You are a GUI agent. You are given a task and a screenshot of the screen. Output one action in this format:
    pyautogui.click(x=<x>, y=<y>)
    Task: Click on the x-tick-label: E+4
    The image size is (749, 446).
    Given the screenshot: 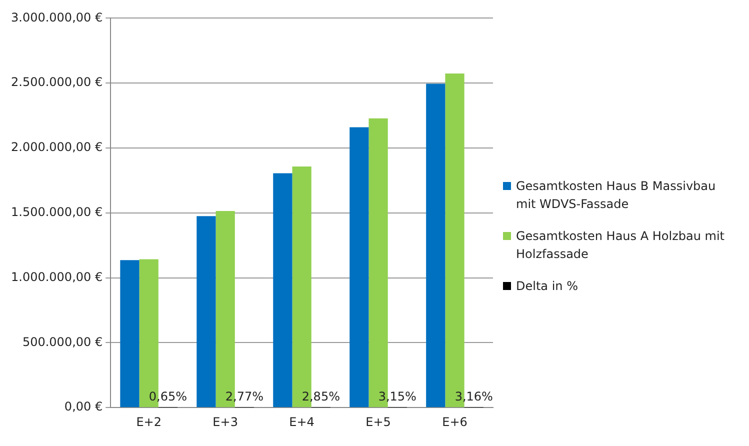 What is the action you would take?
    pyautogui.click(x=301, y=421)
    